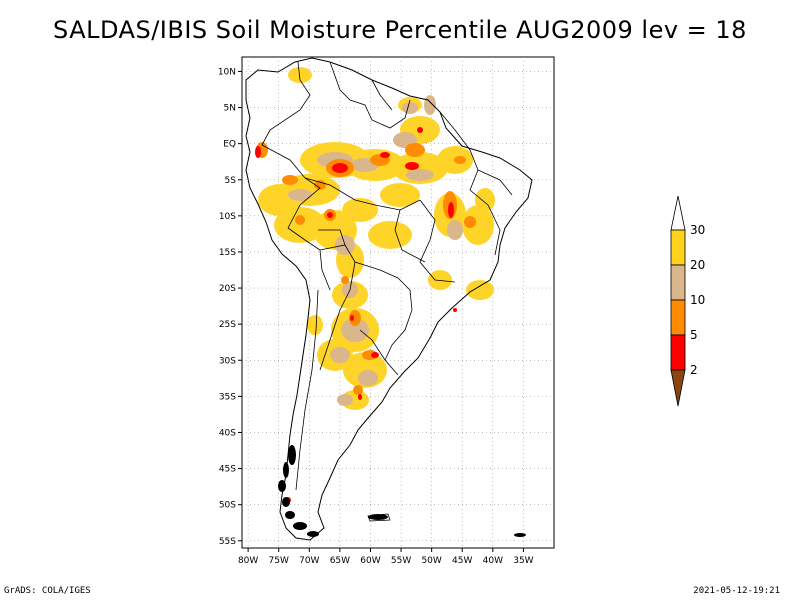  Describe the element at coordinates (47, 591) in the screenshot. I see `footer-credit: GrADS: COLA/IGES` at that location.